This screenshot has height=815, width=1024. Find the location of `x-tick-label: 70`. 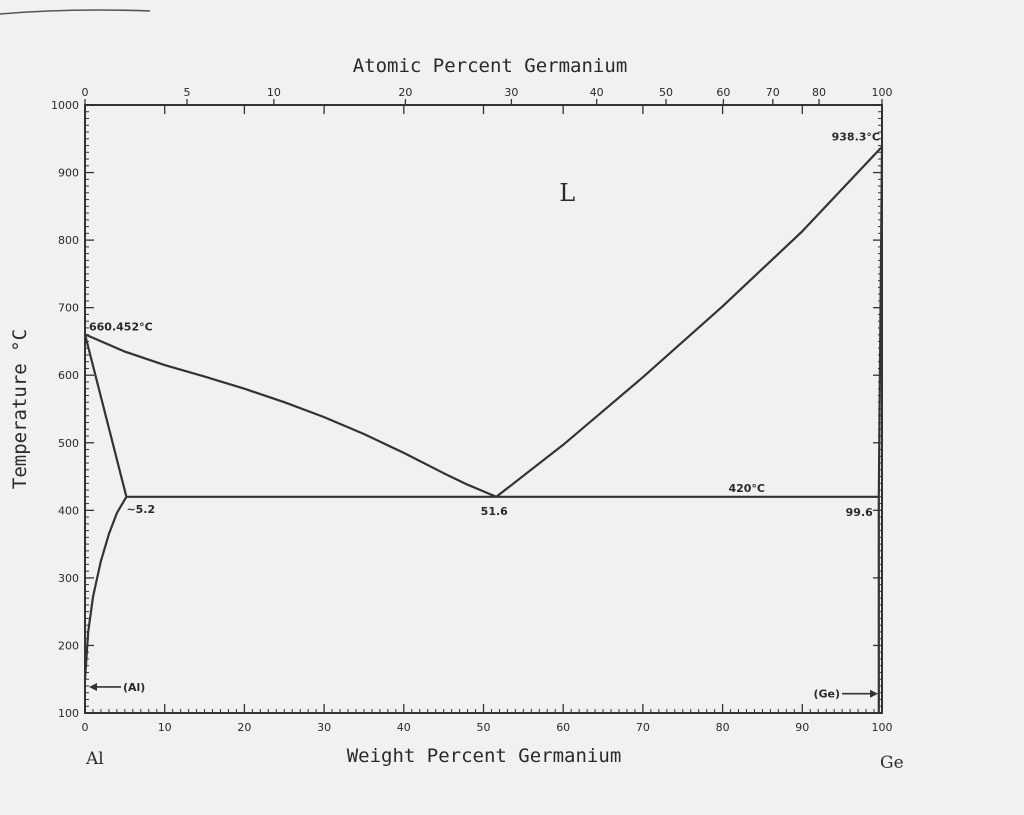

x-tick-label: 70 is located at coordinates (643, 727).